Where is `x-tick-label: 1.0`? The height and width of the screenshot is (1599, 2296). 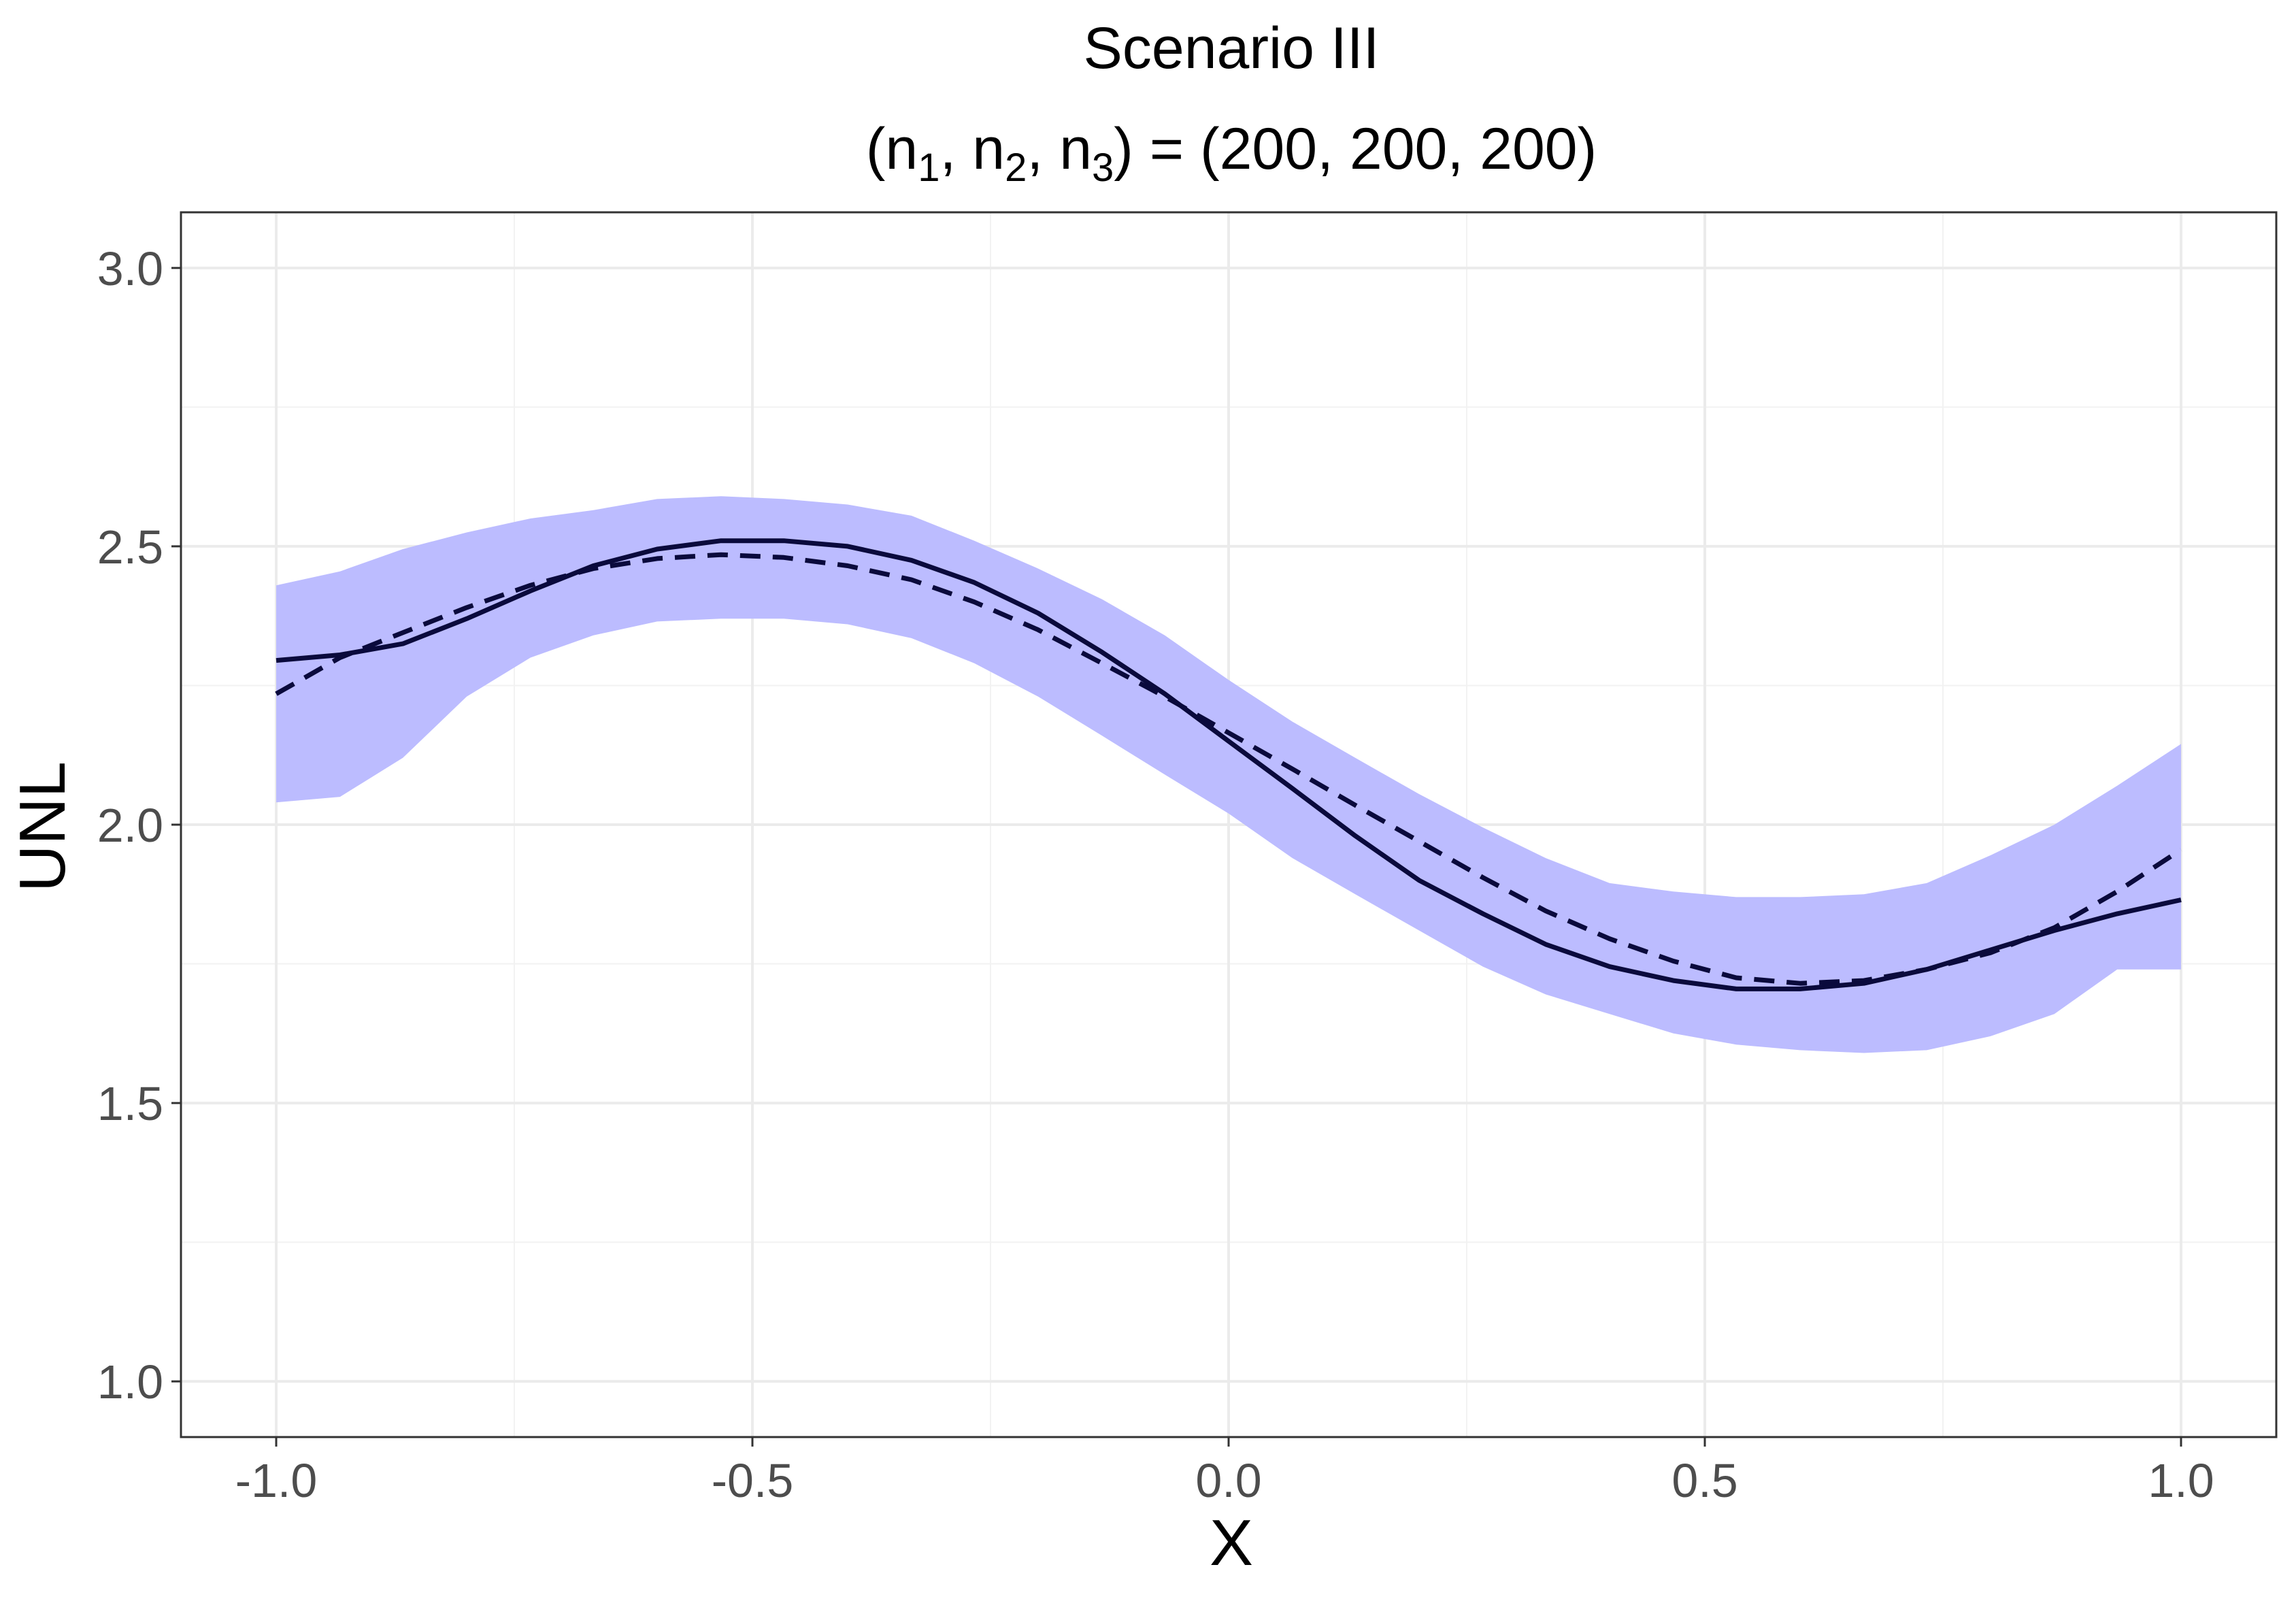
x-tick-label: 1.0 is located at coordinates (2181, 1480).